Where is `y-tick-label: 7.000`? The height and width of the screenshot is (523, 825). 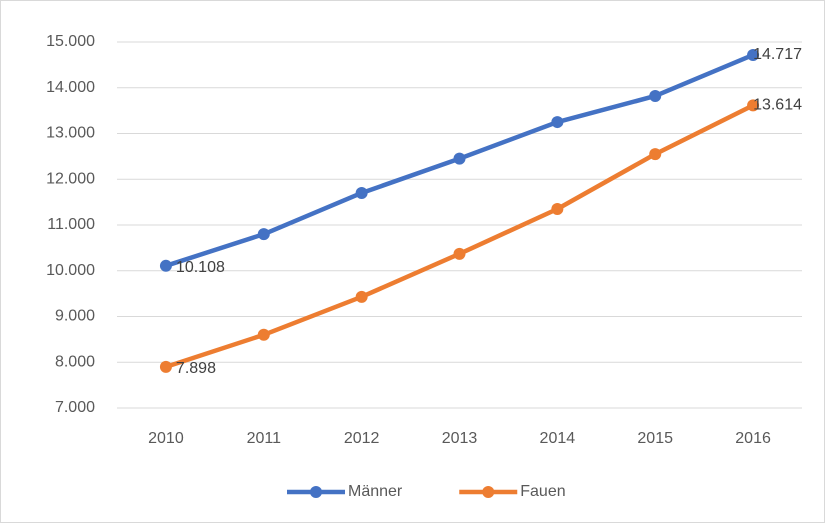 y-tick-label: 7.000 is located at coordinates (75, 407).